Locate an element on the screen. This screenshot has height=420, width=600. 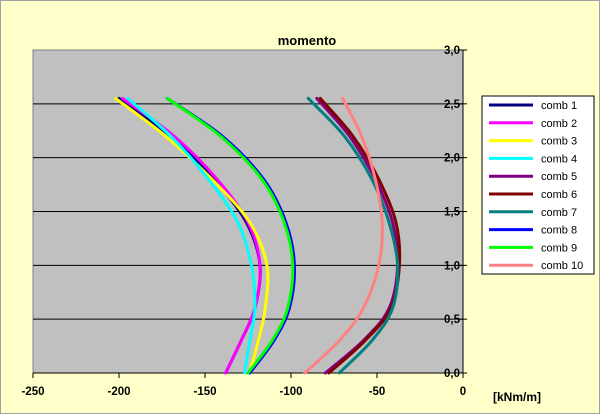
legend-label: comb 7 is located at coordinates (559, 213).